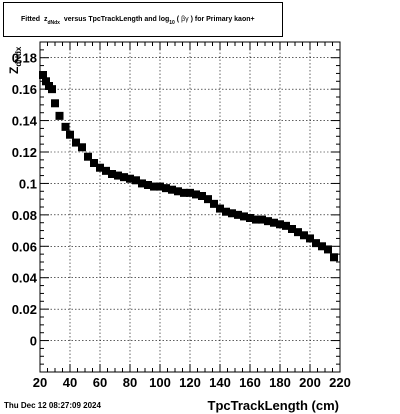 The image size is (400, 414). I want to click on x-tick-label: 60, so click(100, 382).